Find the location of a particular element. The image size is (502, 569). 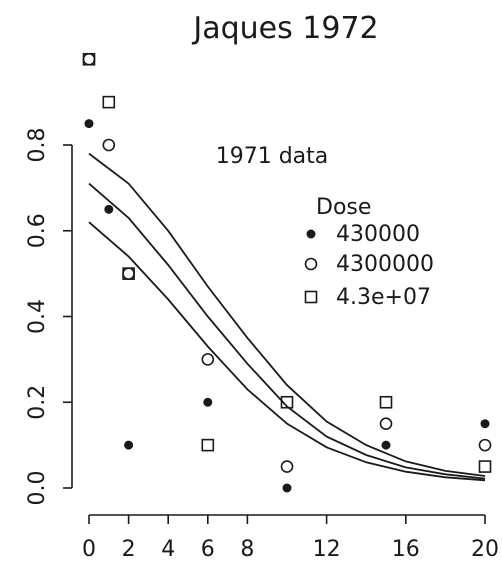

y-tick-label: 0.6 is located at coordinates (37, 230).